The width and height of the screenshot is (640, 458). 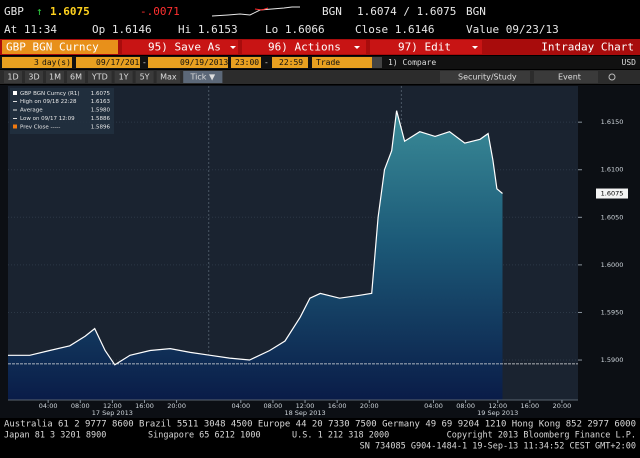 I want to click on low: Lo 1.6066, so click(x=295, y=29).